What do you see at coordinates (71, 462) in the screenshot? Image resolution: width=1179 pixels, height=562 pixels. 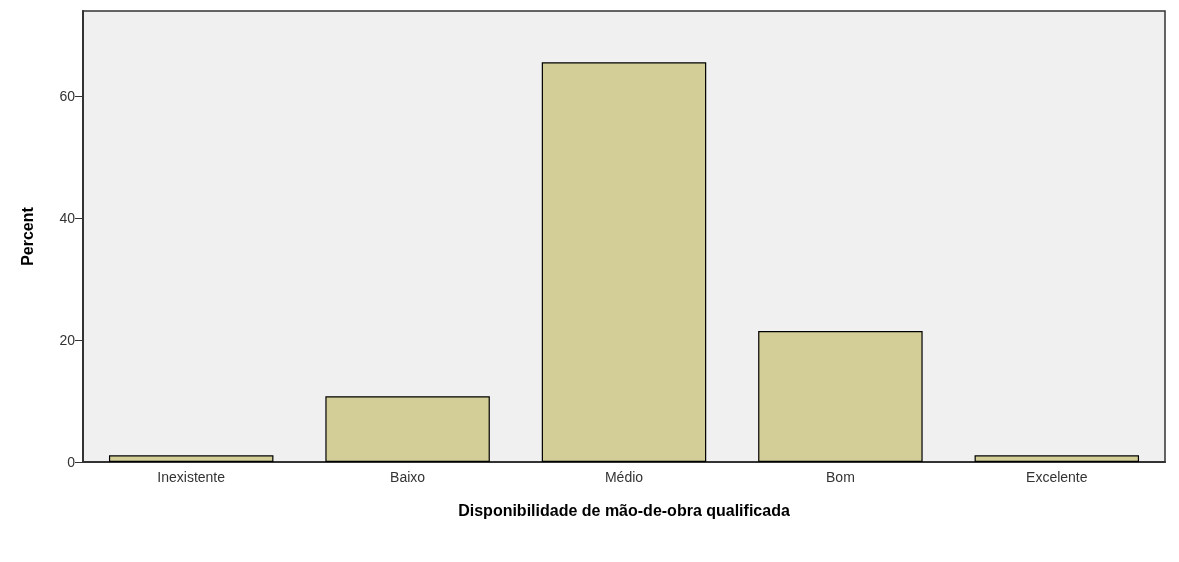 I see `y-tick-label: 0` at bounding box center [71, 462].